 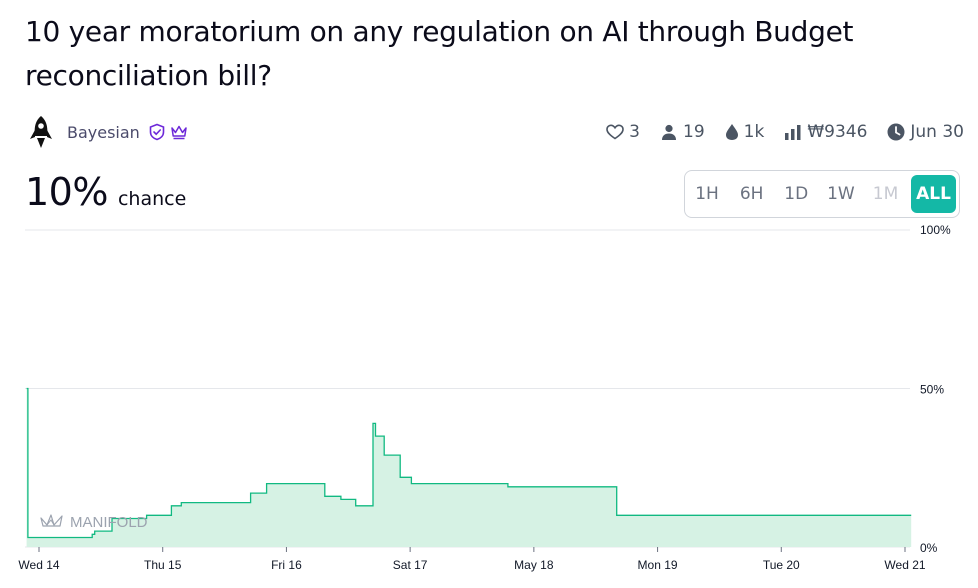 What do you see at coordinates (707, 194) in the screenshot?
I see `range-button-1h: 1H` at bounding box center [707, 194].